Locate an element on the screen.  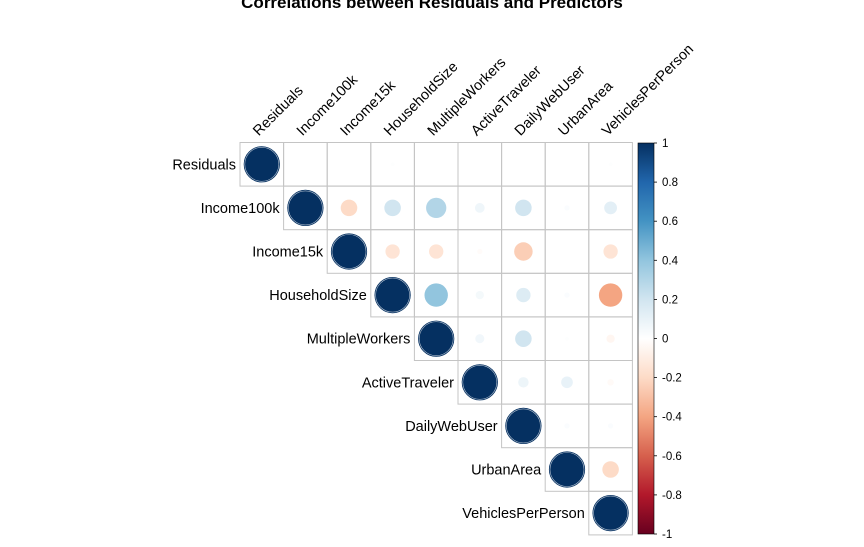
corr-circle-ActiveTraveler-DailyWebUser is located at coordinates (523, 382).